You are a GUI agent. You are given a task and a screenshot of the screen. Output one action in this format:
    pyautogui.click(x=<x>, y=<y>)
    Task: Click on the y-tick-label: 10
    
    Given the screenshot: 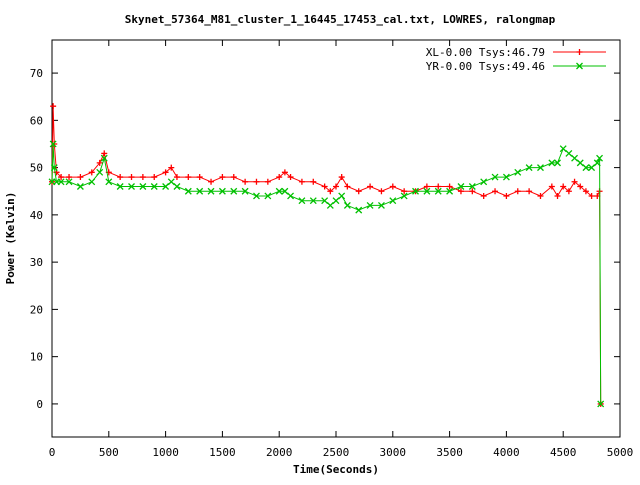 What is the action you would take?
    pyautogui.click(x=36, y=357)
    